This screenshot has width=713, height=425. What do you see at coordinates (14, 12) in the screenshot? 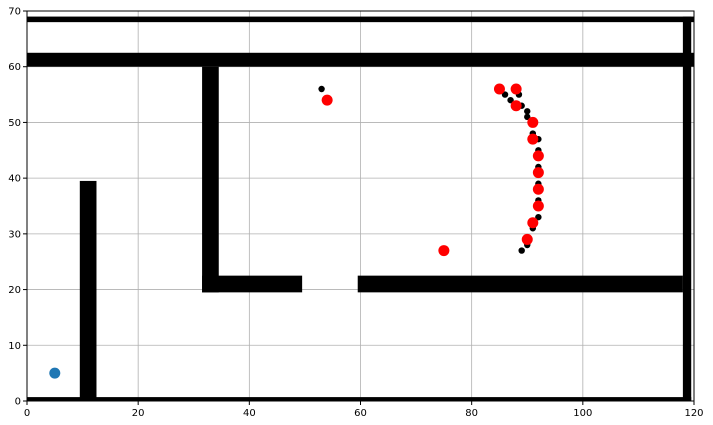
I see `y-tick-label: 70` at bounding box center [14, 12].